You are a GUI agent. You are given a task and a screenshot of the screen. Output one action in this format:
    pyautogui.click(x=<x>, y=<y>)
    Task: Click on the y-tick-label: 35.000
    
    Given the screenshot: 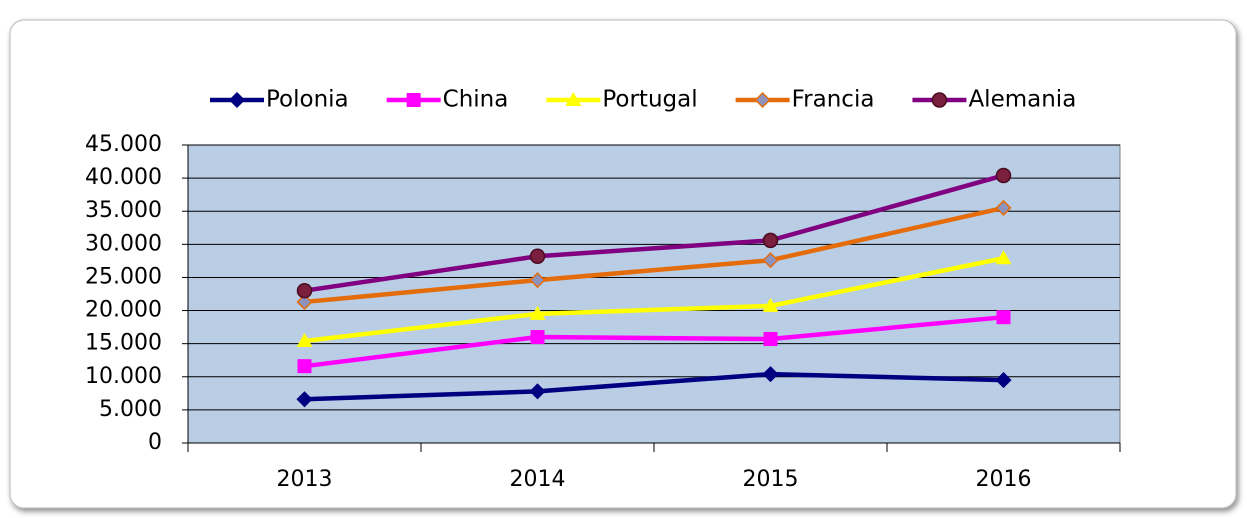 What is the action you would take?
    pyautogui.click(x=123, y=210)
    